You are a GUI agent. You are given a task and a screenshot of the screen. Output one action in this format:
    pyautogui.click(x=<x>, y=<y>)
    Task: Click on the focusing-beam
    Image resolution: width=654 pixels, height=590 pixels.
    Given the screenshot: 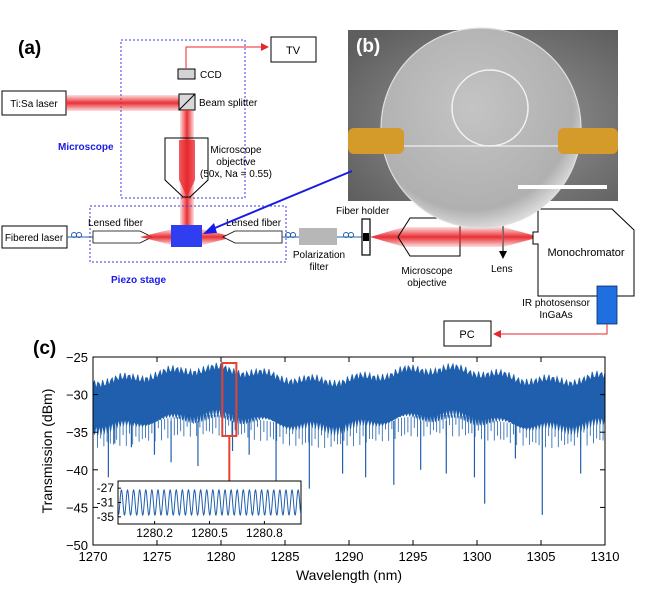 What is the action you would take?
    pyautogui.click(x=521, y=237)
    